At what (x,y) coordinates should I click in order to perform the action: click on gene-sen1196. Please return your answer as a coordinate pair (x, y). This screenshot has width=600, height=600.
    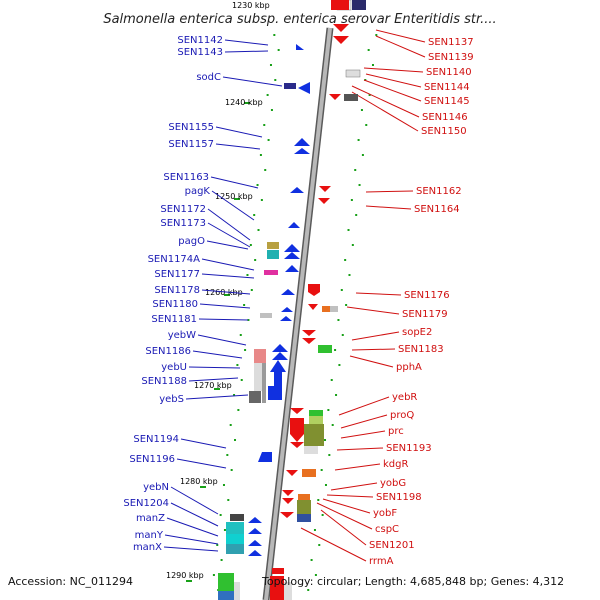
    Looking at the image, I should click on (265, 457).